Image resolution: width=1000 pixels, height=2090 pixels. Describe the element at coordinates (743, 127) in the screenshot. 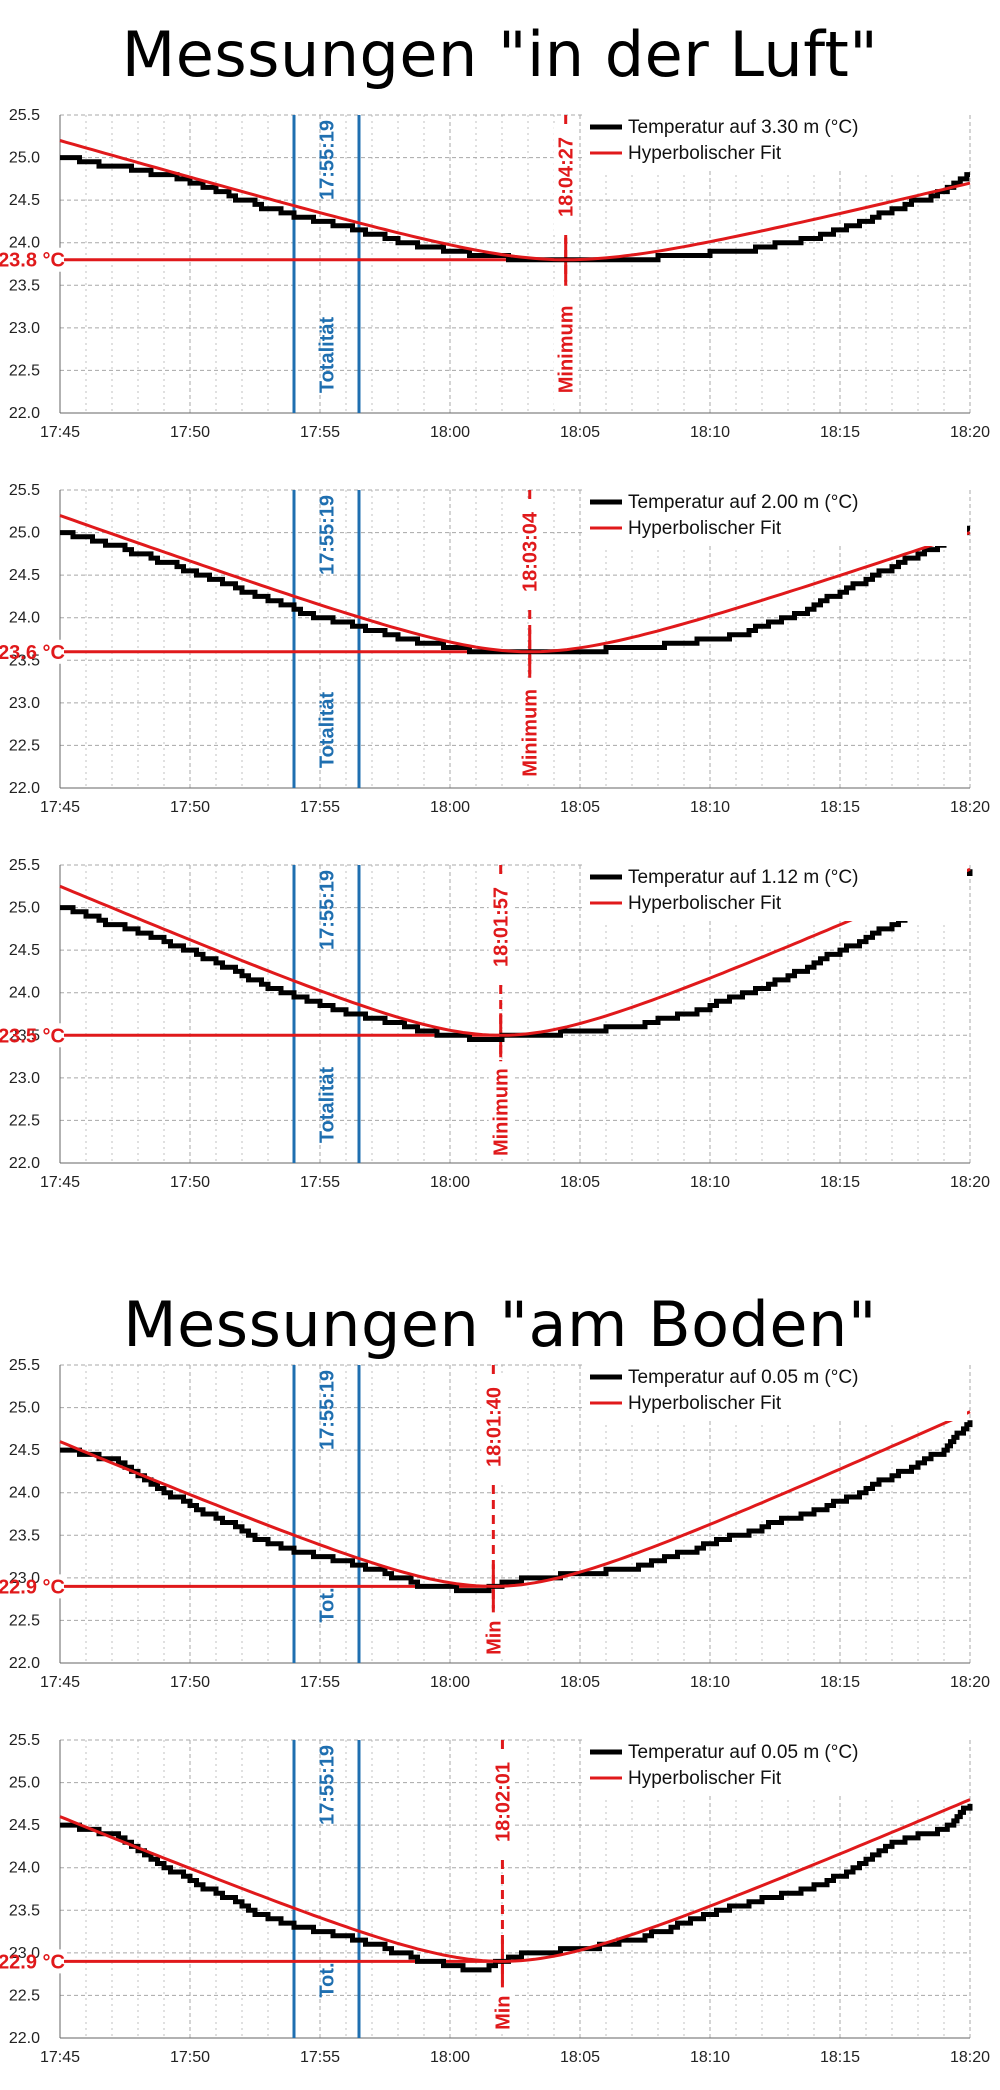

I see `legend-measurement-label: Temperatur auf 3.30 m (°C)` at that location.